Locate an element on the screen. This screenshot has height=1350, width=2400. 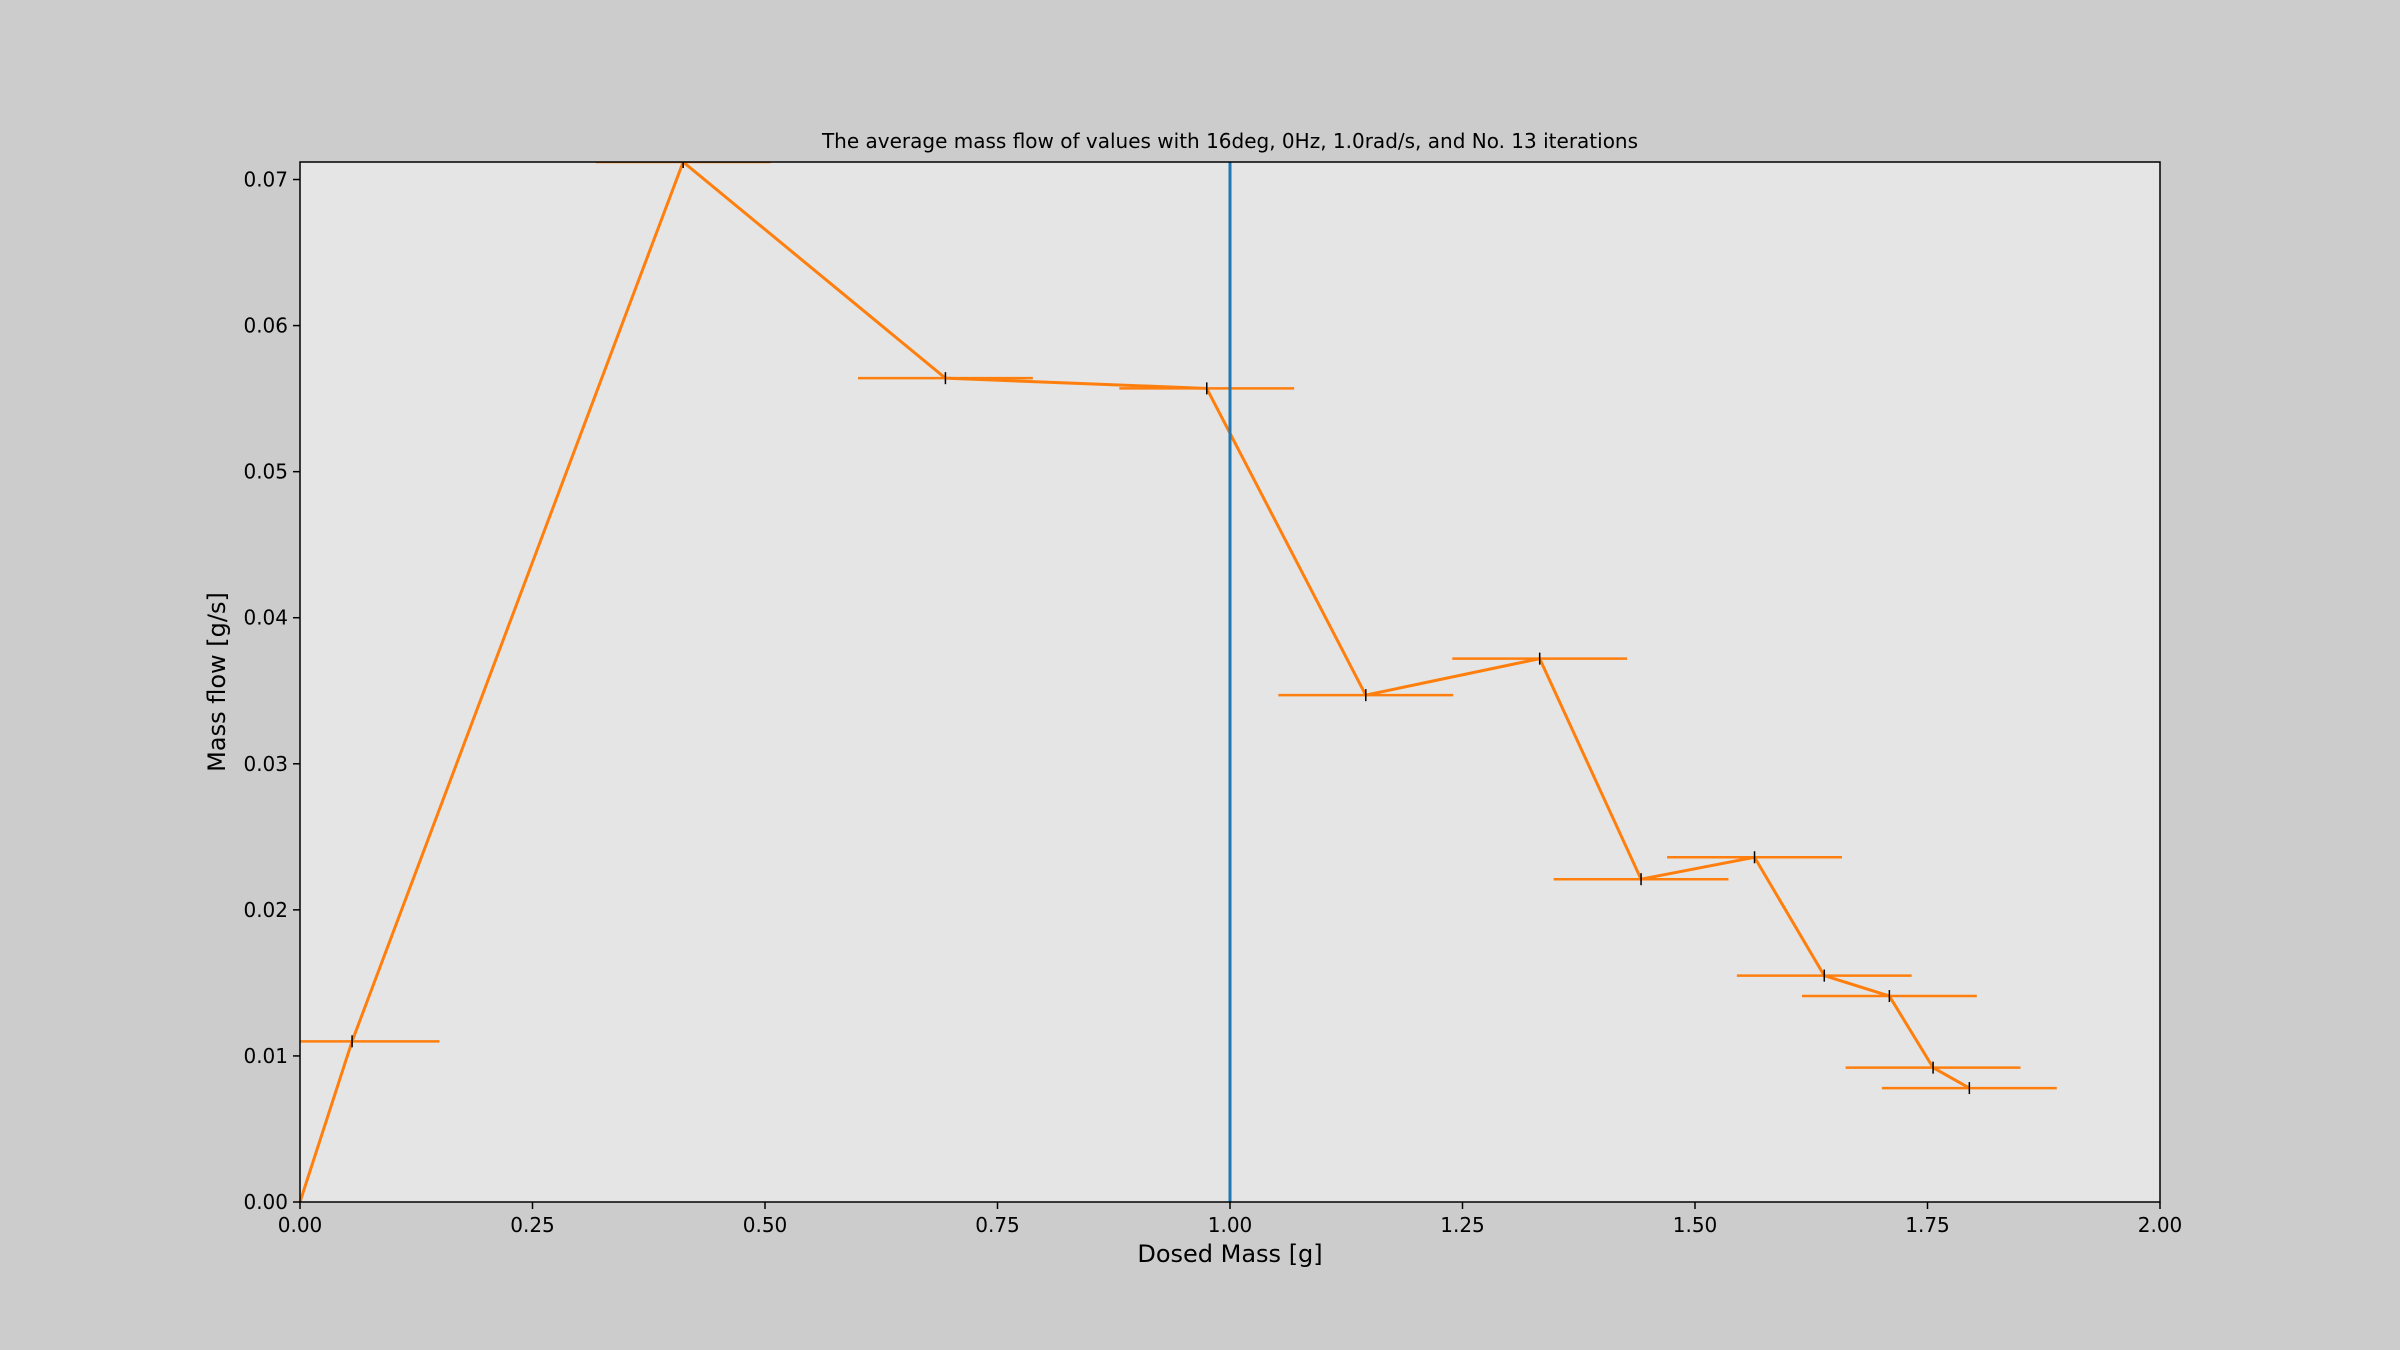
x-axis: 0.00 0.25 0.50 0.75 1.00 1.25 1.50 1.75 2.00 is located at coordinates (1230, 1219).